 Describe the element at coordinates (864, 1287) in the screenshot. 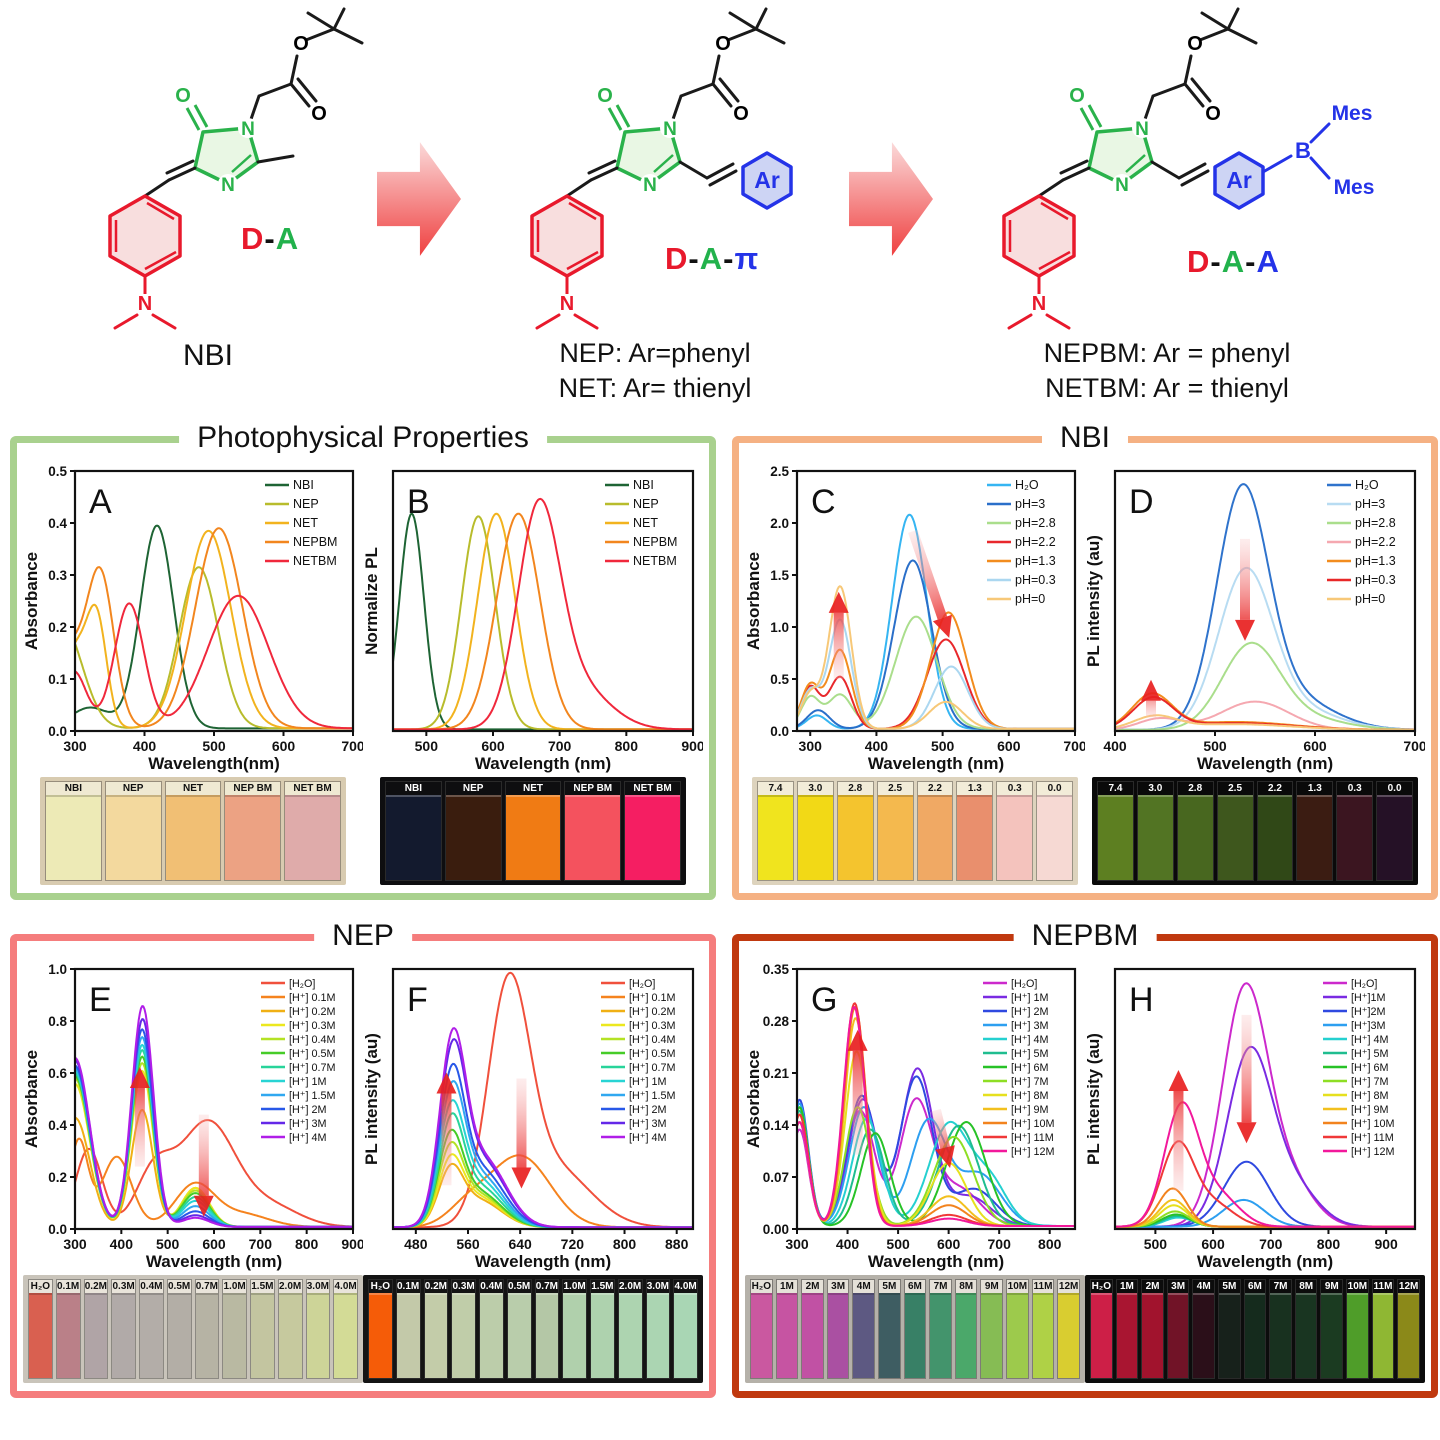

I see `cuvette-label: 4M` at that location.